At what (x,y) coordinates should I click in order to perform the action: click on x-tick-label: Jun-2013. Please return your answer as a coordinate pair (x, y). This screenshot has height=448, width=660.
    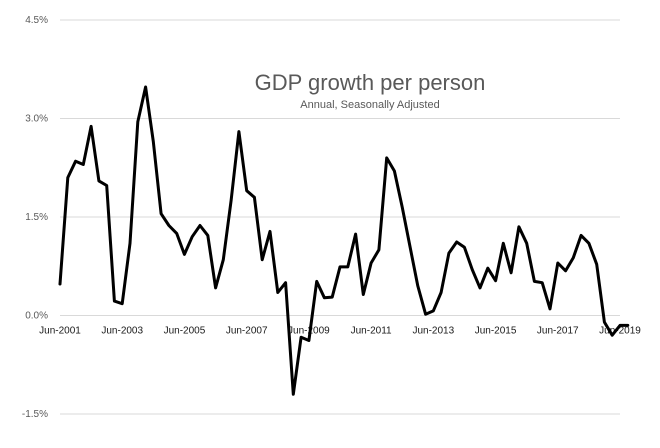
    Looking at the image, I should click on (433, 331).